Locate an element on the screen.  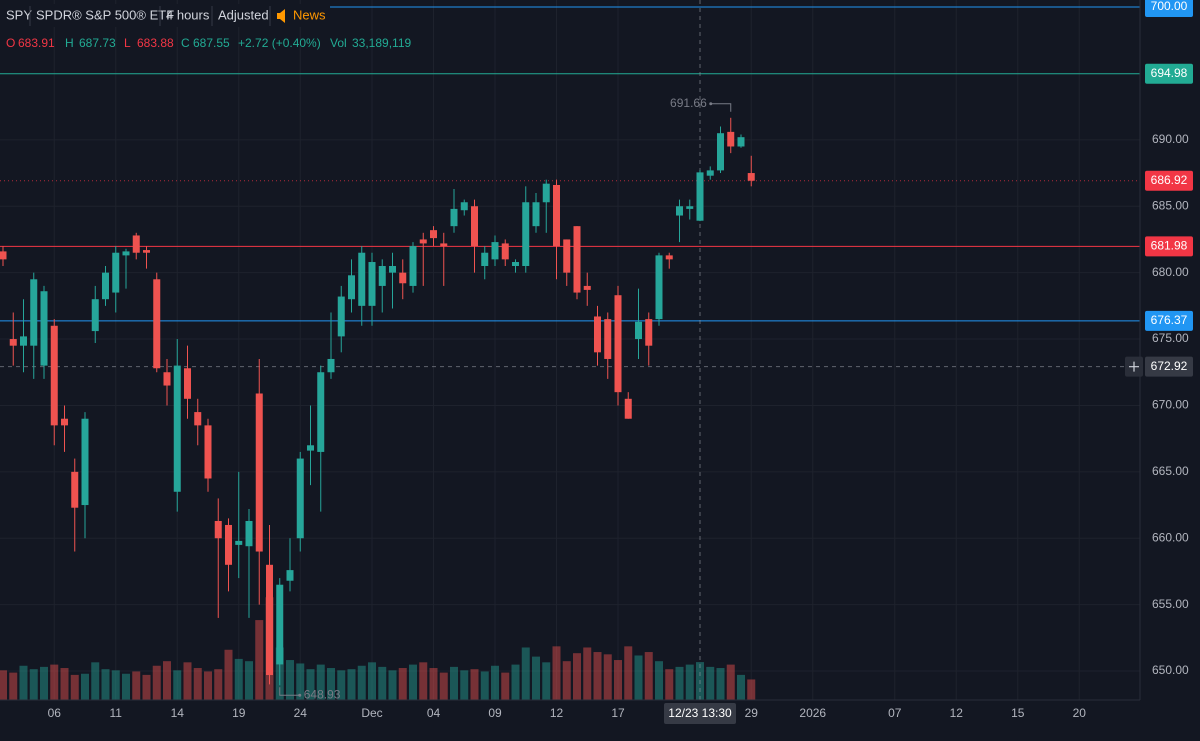
y-tick-label: 670.00 is located at coordinates (1170, 405).